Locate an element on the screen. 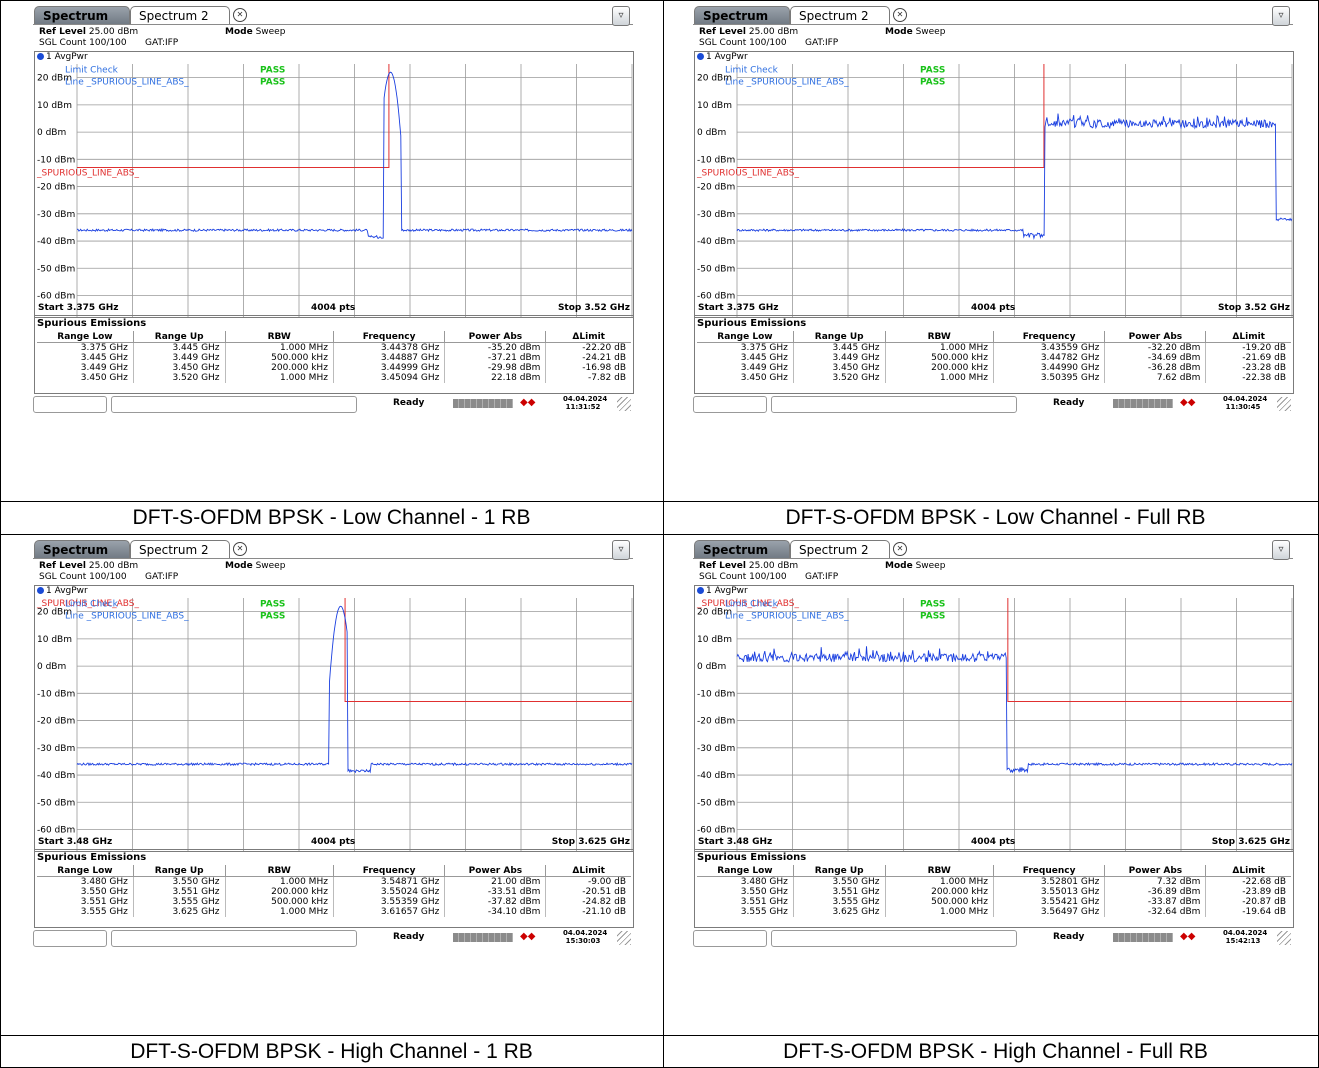 The height and width of the screenshot is (1068, 1319). x-axis-bar: Start 3.375 GHz 4004 pts Stop 3.52 GHz is located at coordinates (994, 309).